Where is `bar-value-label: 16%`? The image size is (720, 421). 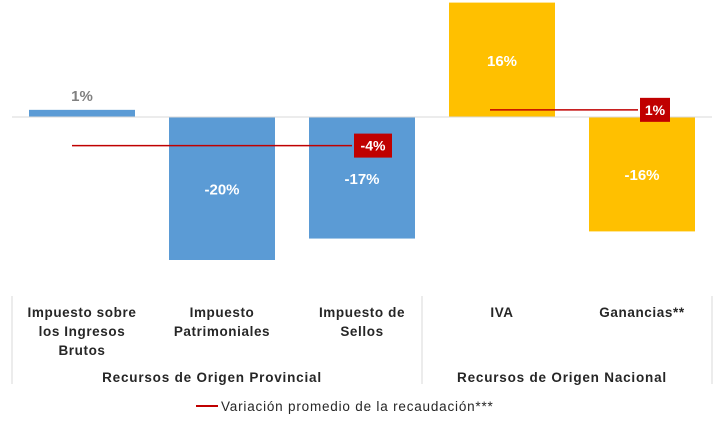
bar-value-label: 16% is located at coordinates (502, 61).